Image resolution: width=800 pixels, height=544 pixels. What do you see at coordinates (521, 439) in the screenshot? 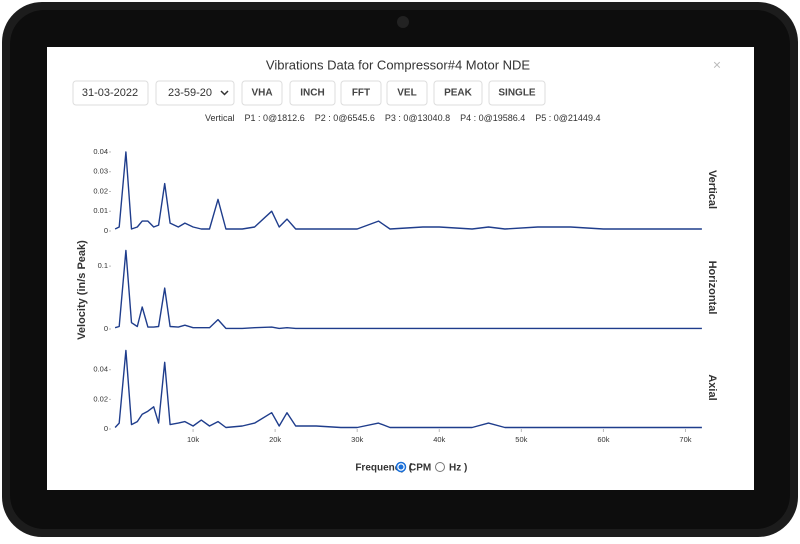
I see `x-tick-label: 50k` at bounding box center [521, 439].